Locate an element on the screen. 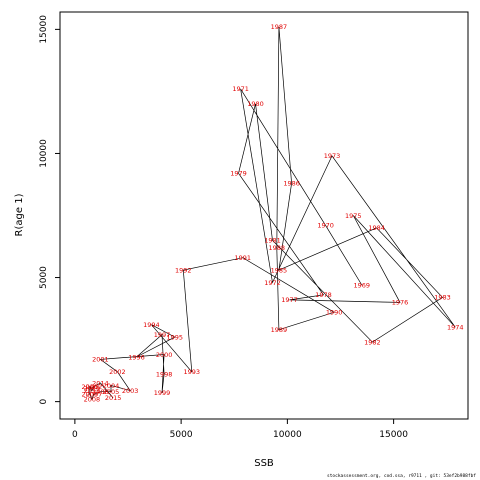 The image size is (480, 480). year-label: 1976 is located at coordinates (400, 303).